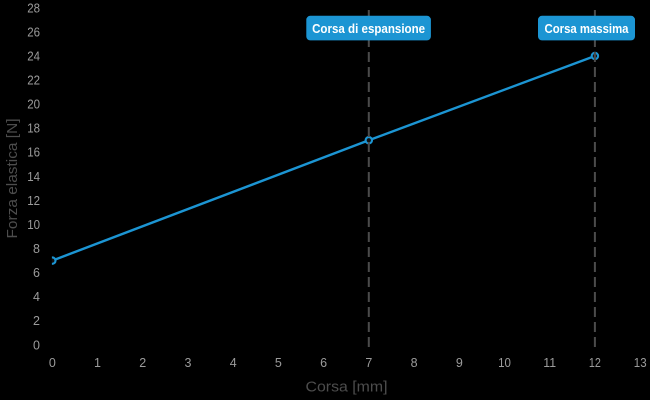  I want to click on svg-text: 5, so click(278, 363).